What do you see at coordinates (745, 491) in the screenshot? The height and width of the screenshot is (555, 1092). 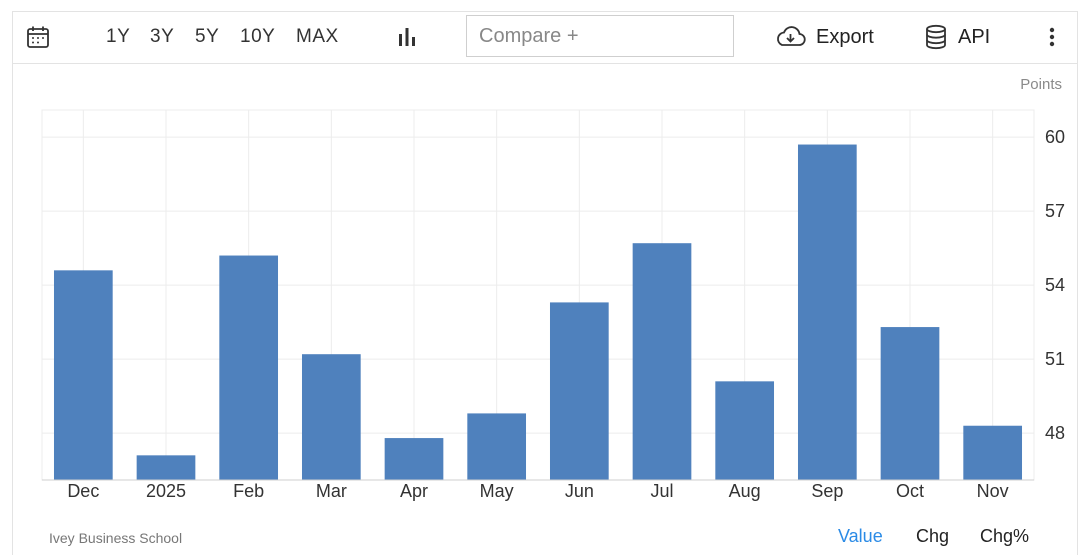 I see `x-tick-label: Aug` at bounding box center [745, 491].